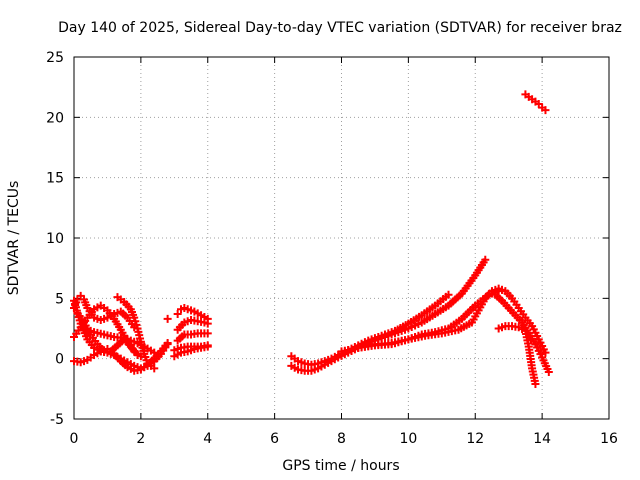  Describe the element at coordinates (340, 466) in the screenshot. I see `x-axis-label: GPS time / hours` at that location.